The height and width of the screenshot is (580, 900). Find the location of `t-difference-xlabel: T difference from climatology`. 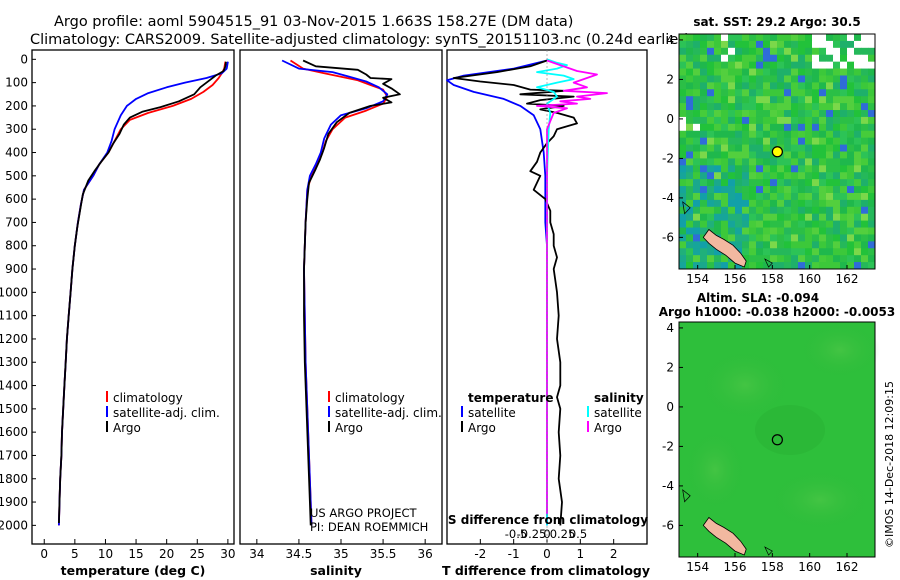

t-difference-xlabel: T difference from climatology is located at coordinates (546, 570).